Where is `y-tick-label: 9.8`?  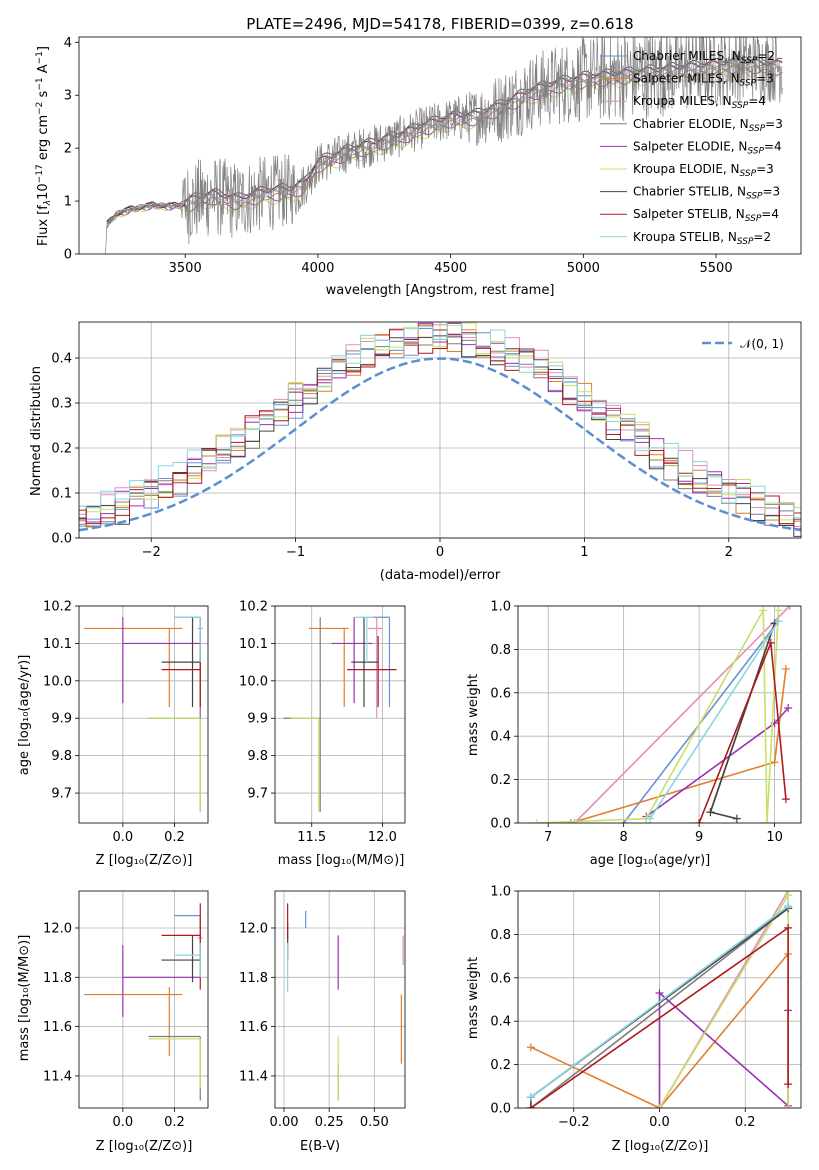
y-tick-label: 9.8 is located at coordinates (61, 756).